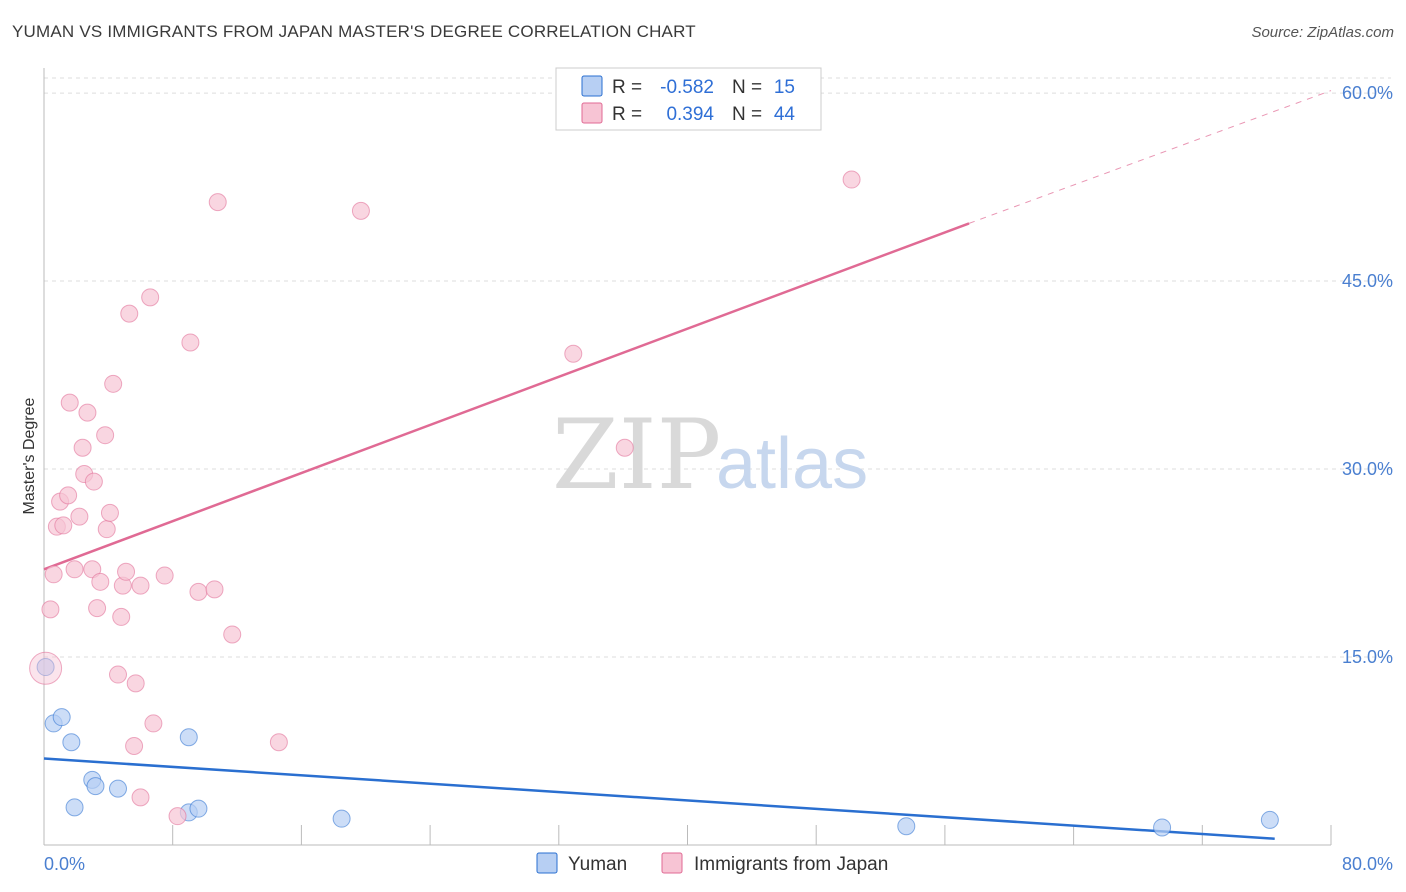 The image size is (1406, 892). What do you see at coordinates (1367, 864) in the screenshot?
I see `x-tick-label-max: 80.0%` at bounding box center [1367, 864].